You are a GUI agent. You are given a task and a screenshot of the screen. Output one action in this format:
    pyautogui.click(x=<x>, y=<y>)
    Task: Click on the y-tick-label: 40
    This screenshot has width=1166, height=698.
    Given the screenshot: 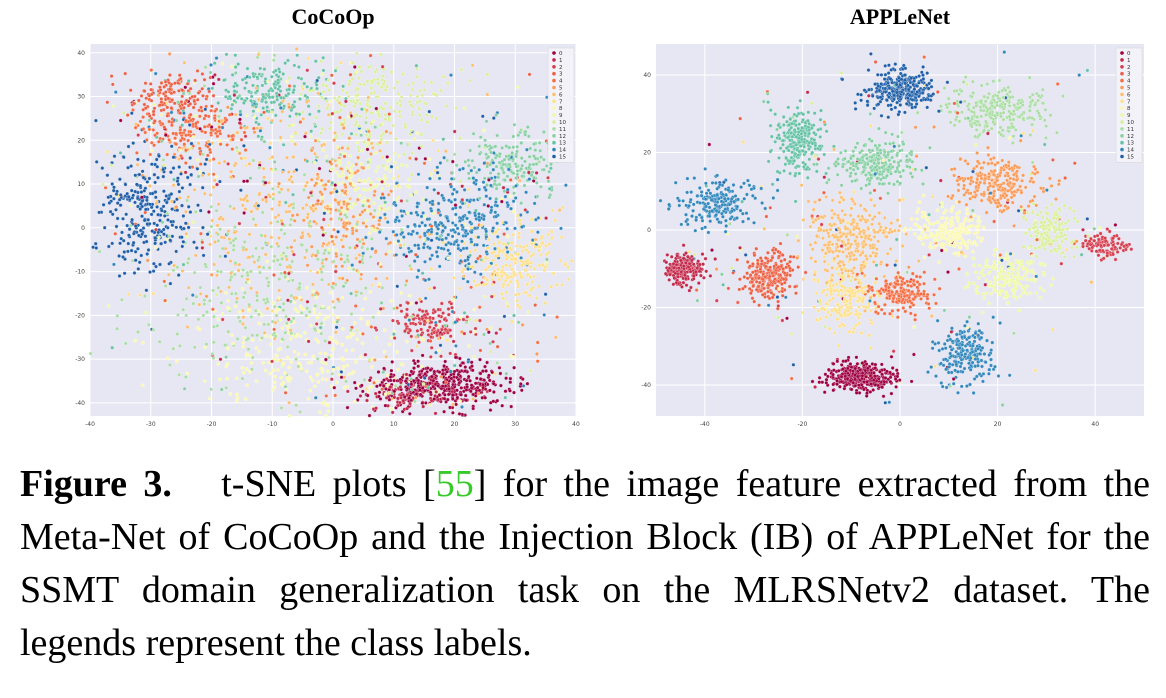 What is the action you would take?
    pyautogui.click(x=647, y=75)
    